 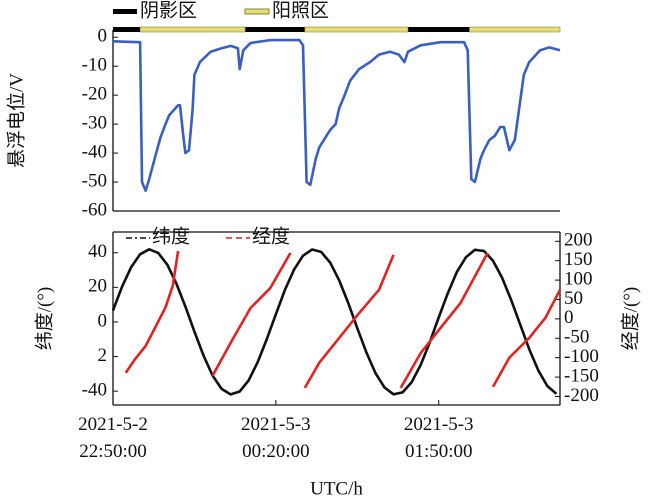 What do you see at coordinates (97, 251) in the screenshot?
I see `y-tick-label: 40` at bounding box center [97, 251].